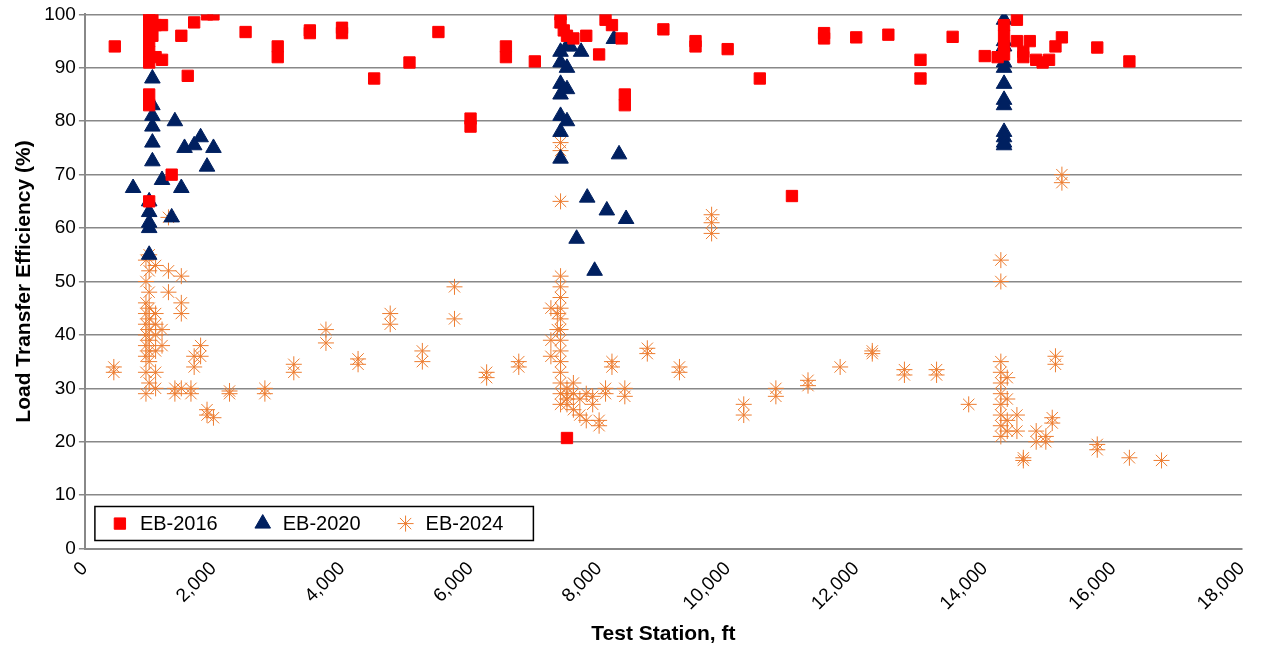  I want to click on y-tick-label: 50, so click(65, 280).